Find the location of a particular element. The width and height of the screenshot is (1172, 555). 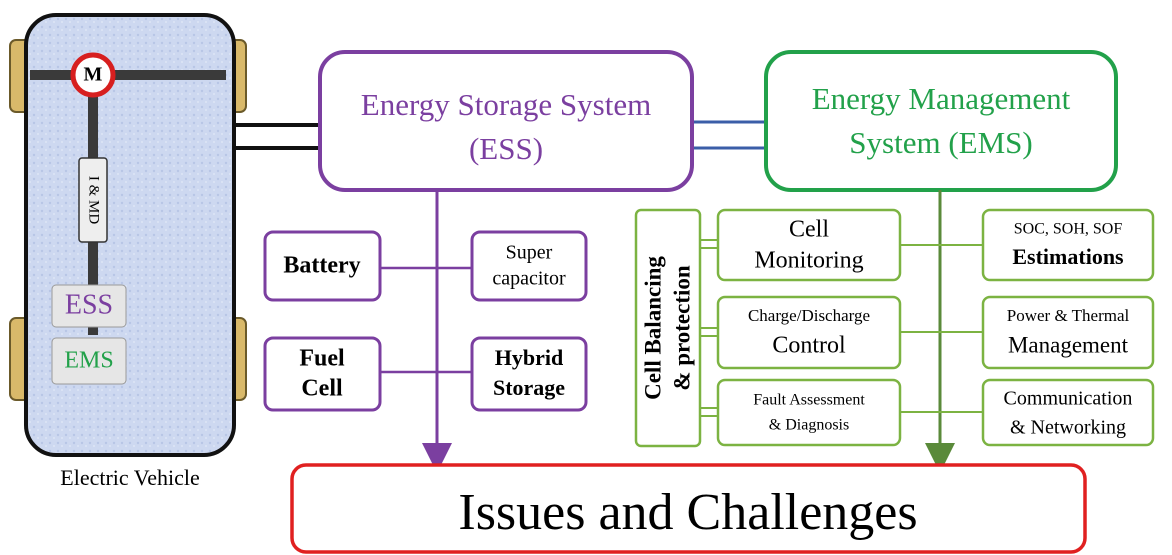

issues-box is located at coordinates (688, 508).